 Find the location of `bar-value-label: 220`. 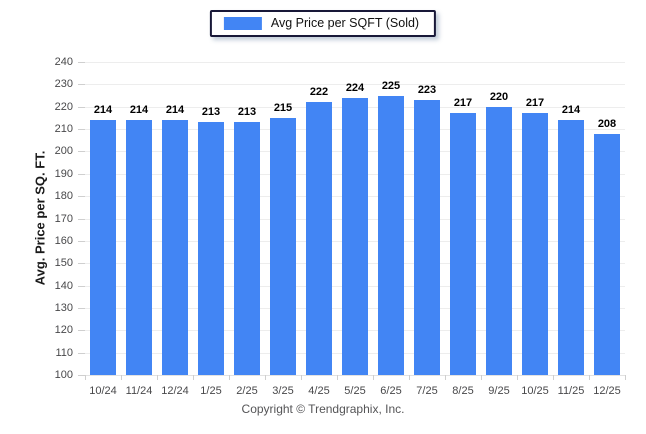

bar-value-label: 220 is located at coordinates (499, 96).